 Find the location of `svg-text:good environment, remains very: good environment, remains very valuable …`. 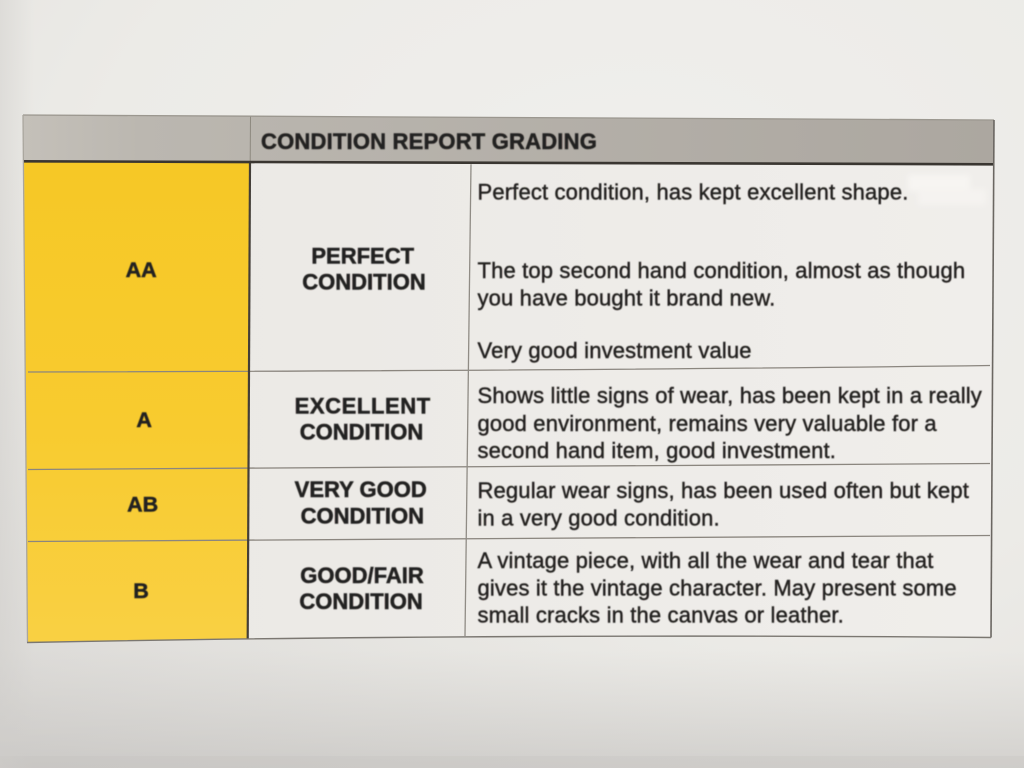

svg-text:good environment, remains very: good environment, remains very valuable … is located at coordinates (708, 423).